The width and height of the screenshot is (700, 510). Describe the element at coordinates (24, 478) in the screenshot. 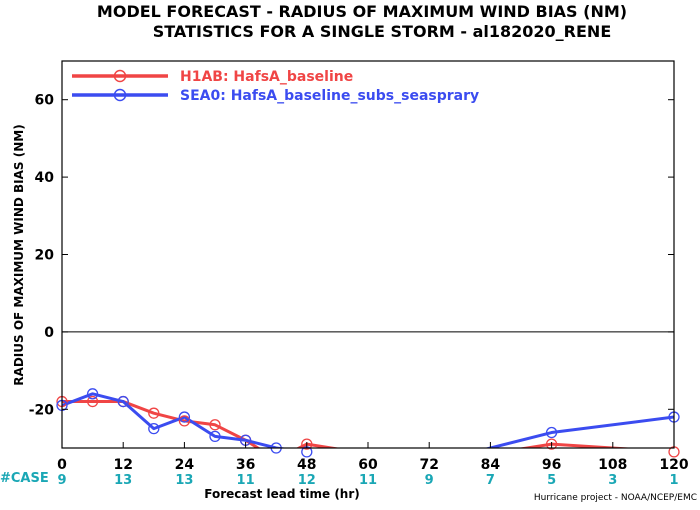

I see `case-label: #CASE` at that location.